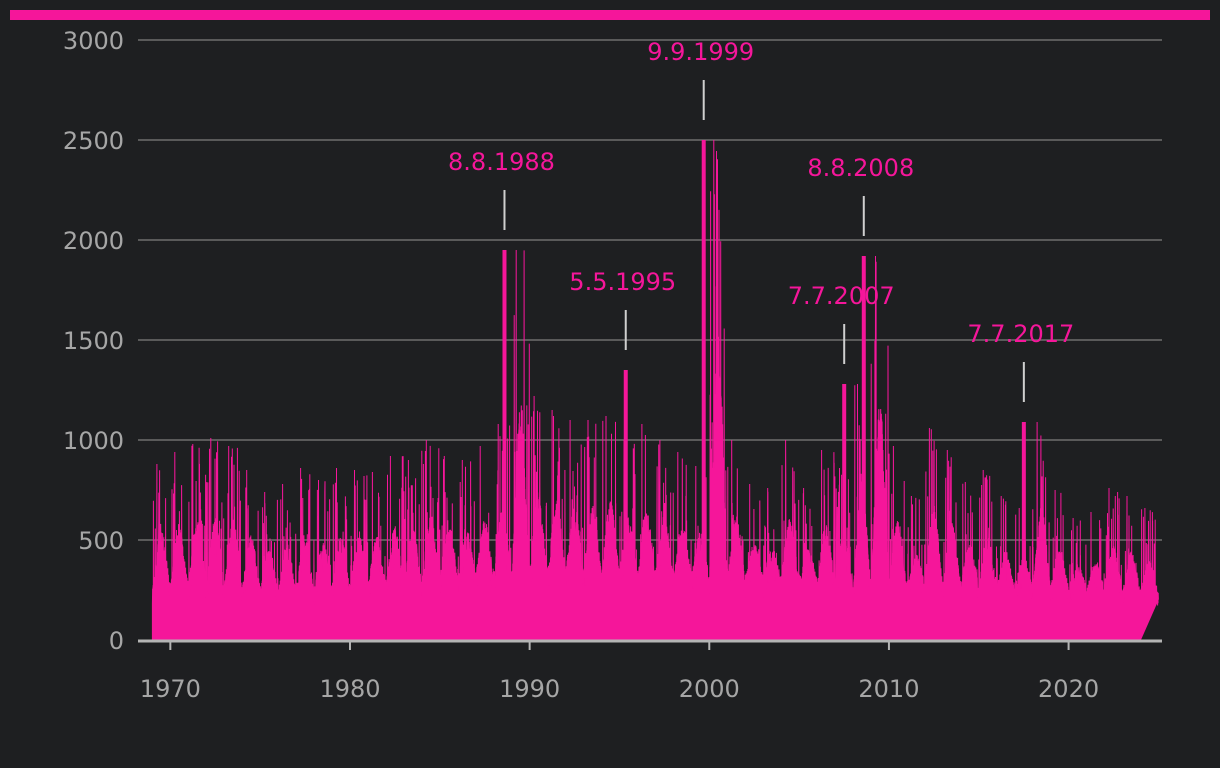 Image resolution: width=1220 pixels, height=768 pixels. I want to click on y-tick-label: 1000, so click(93, 441).